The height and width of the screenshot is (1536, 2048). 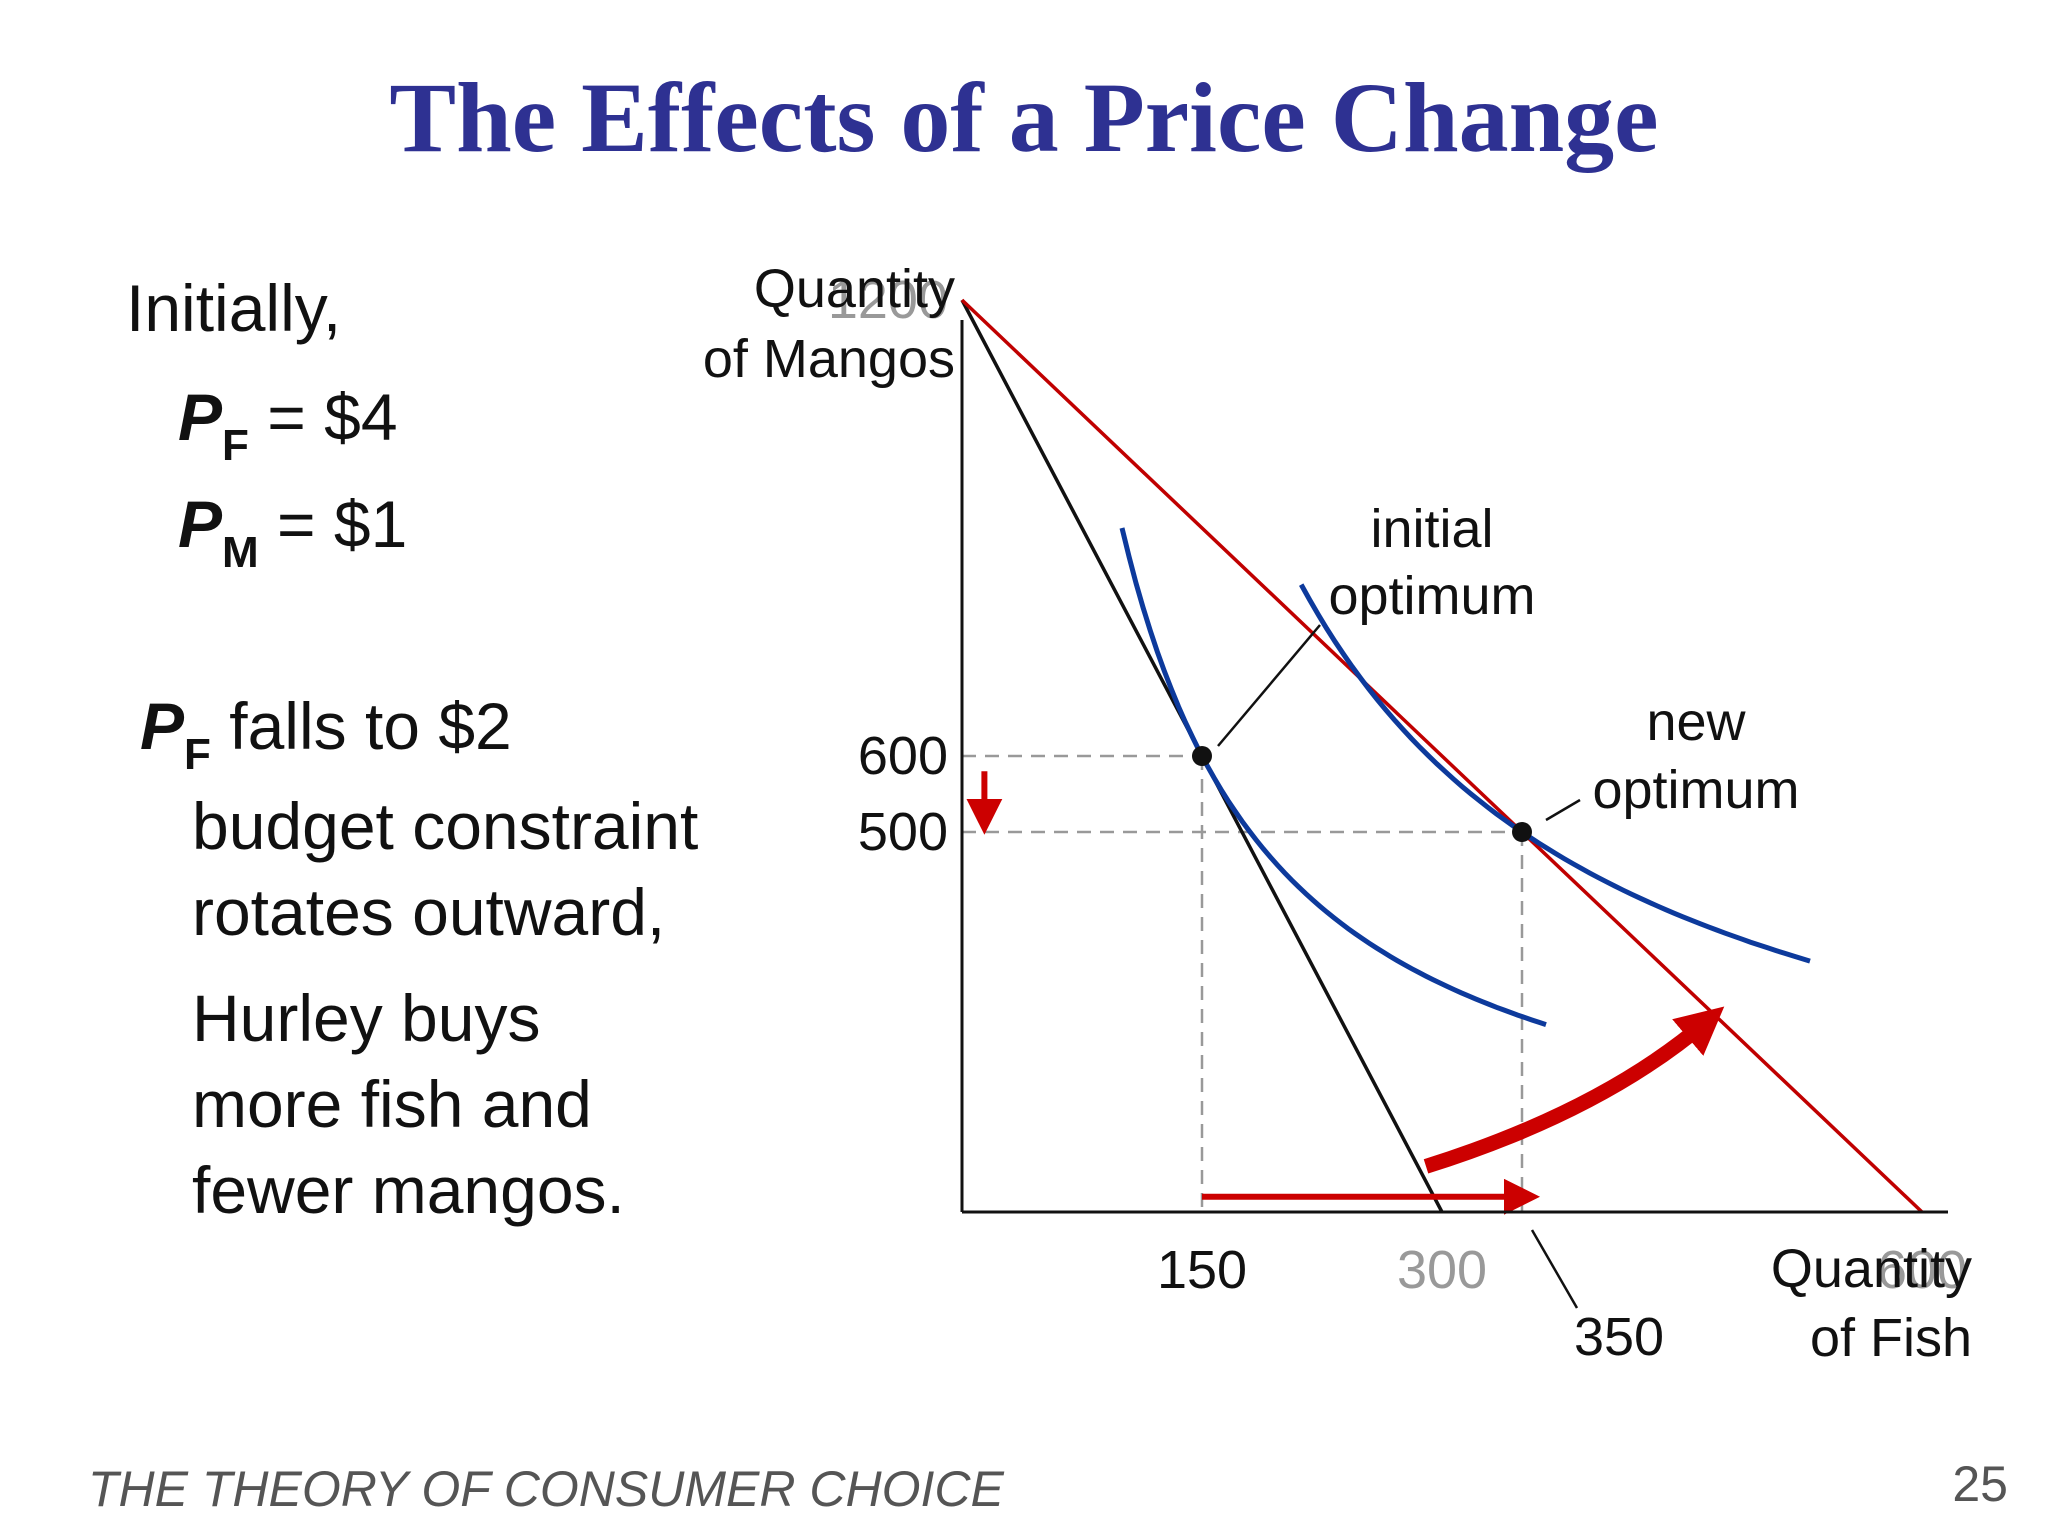 I want to click on pf-fall-subscript: F, so click(x=197, y=754).